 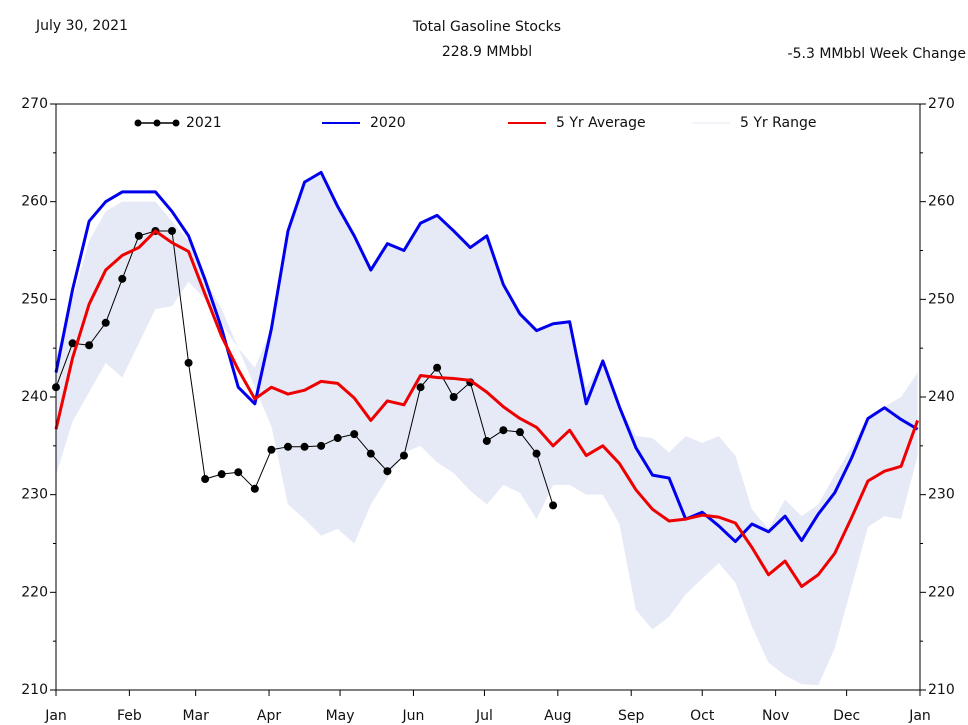 I want to click on x-tick-label: Jul, so click(x=484, y=716).